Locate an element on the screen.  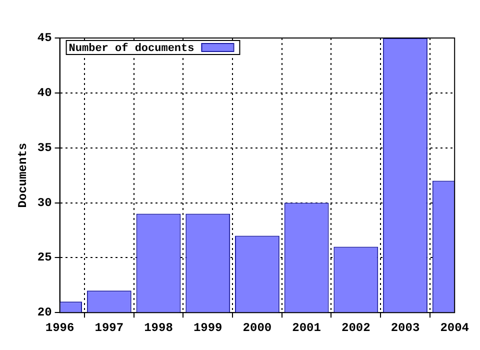
x-tick-label: 1996 is located at coordinates (59, 327).